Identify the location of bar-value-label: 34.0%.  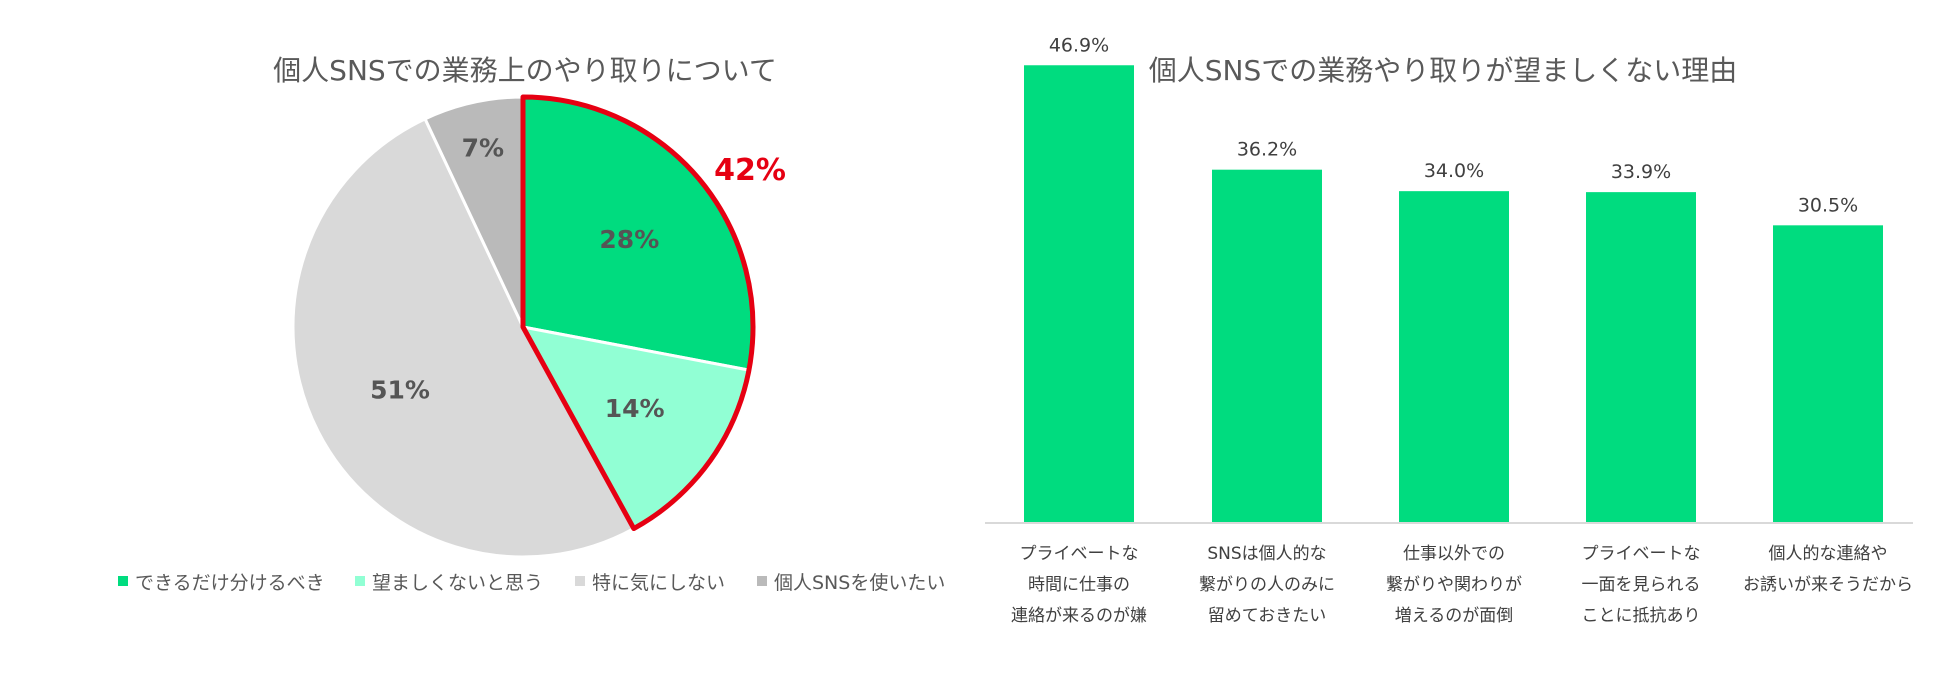
(1454, 171).